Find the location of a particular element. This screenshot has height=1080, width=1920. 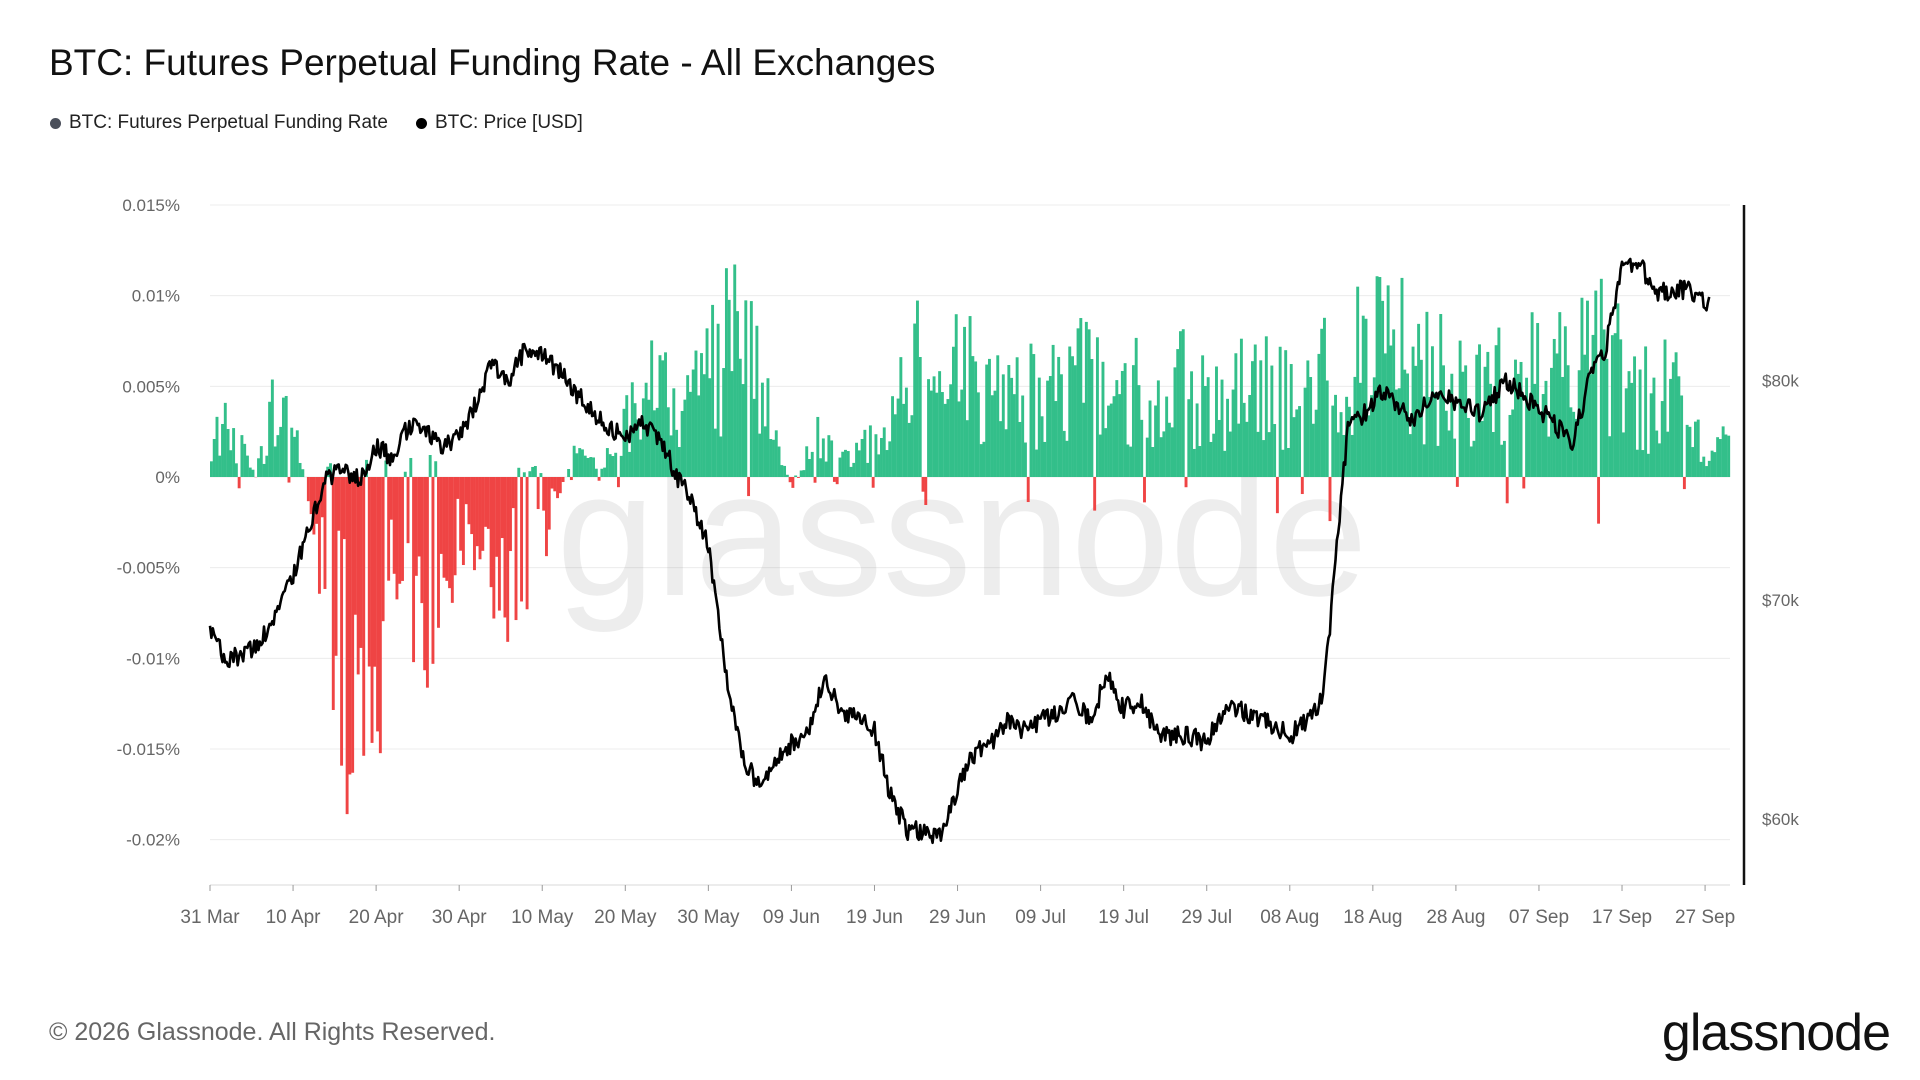

legend-item-price: BTC: Price [USD] is located at coordinates (499, 123).